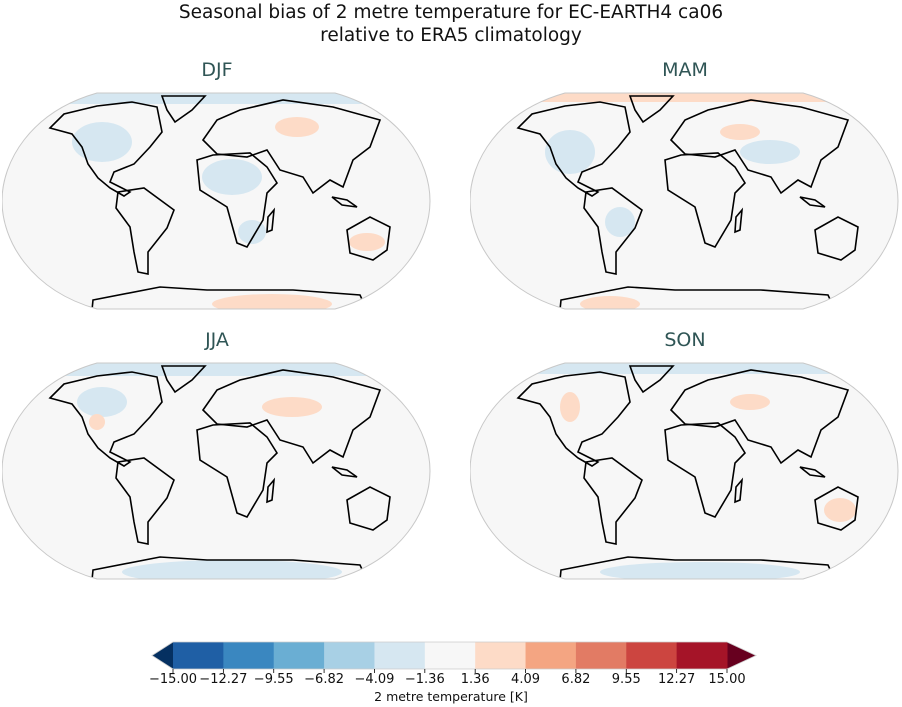  Describe the element at coordinates (727, 679) in the screenshot. I see `colorbar-tick-label: 15.00` at that location.